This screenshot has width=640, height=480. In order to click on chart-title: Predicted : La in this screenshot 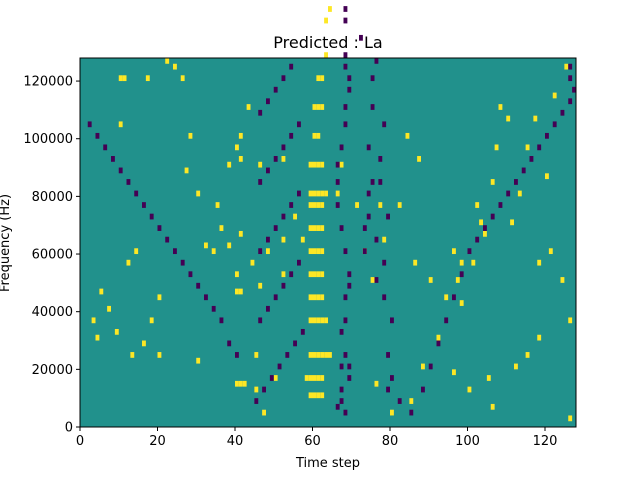, I will do `click(327, 42)`.